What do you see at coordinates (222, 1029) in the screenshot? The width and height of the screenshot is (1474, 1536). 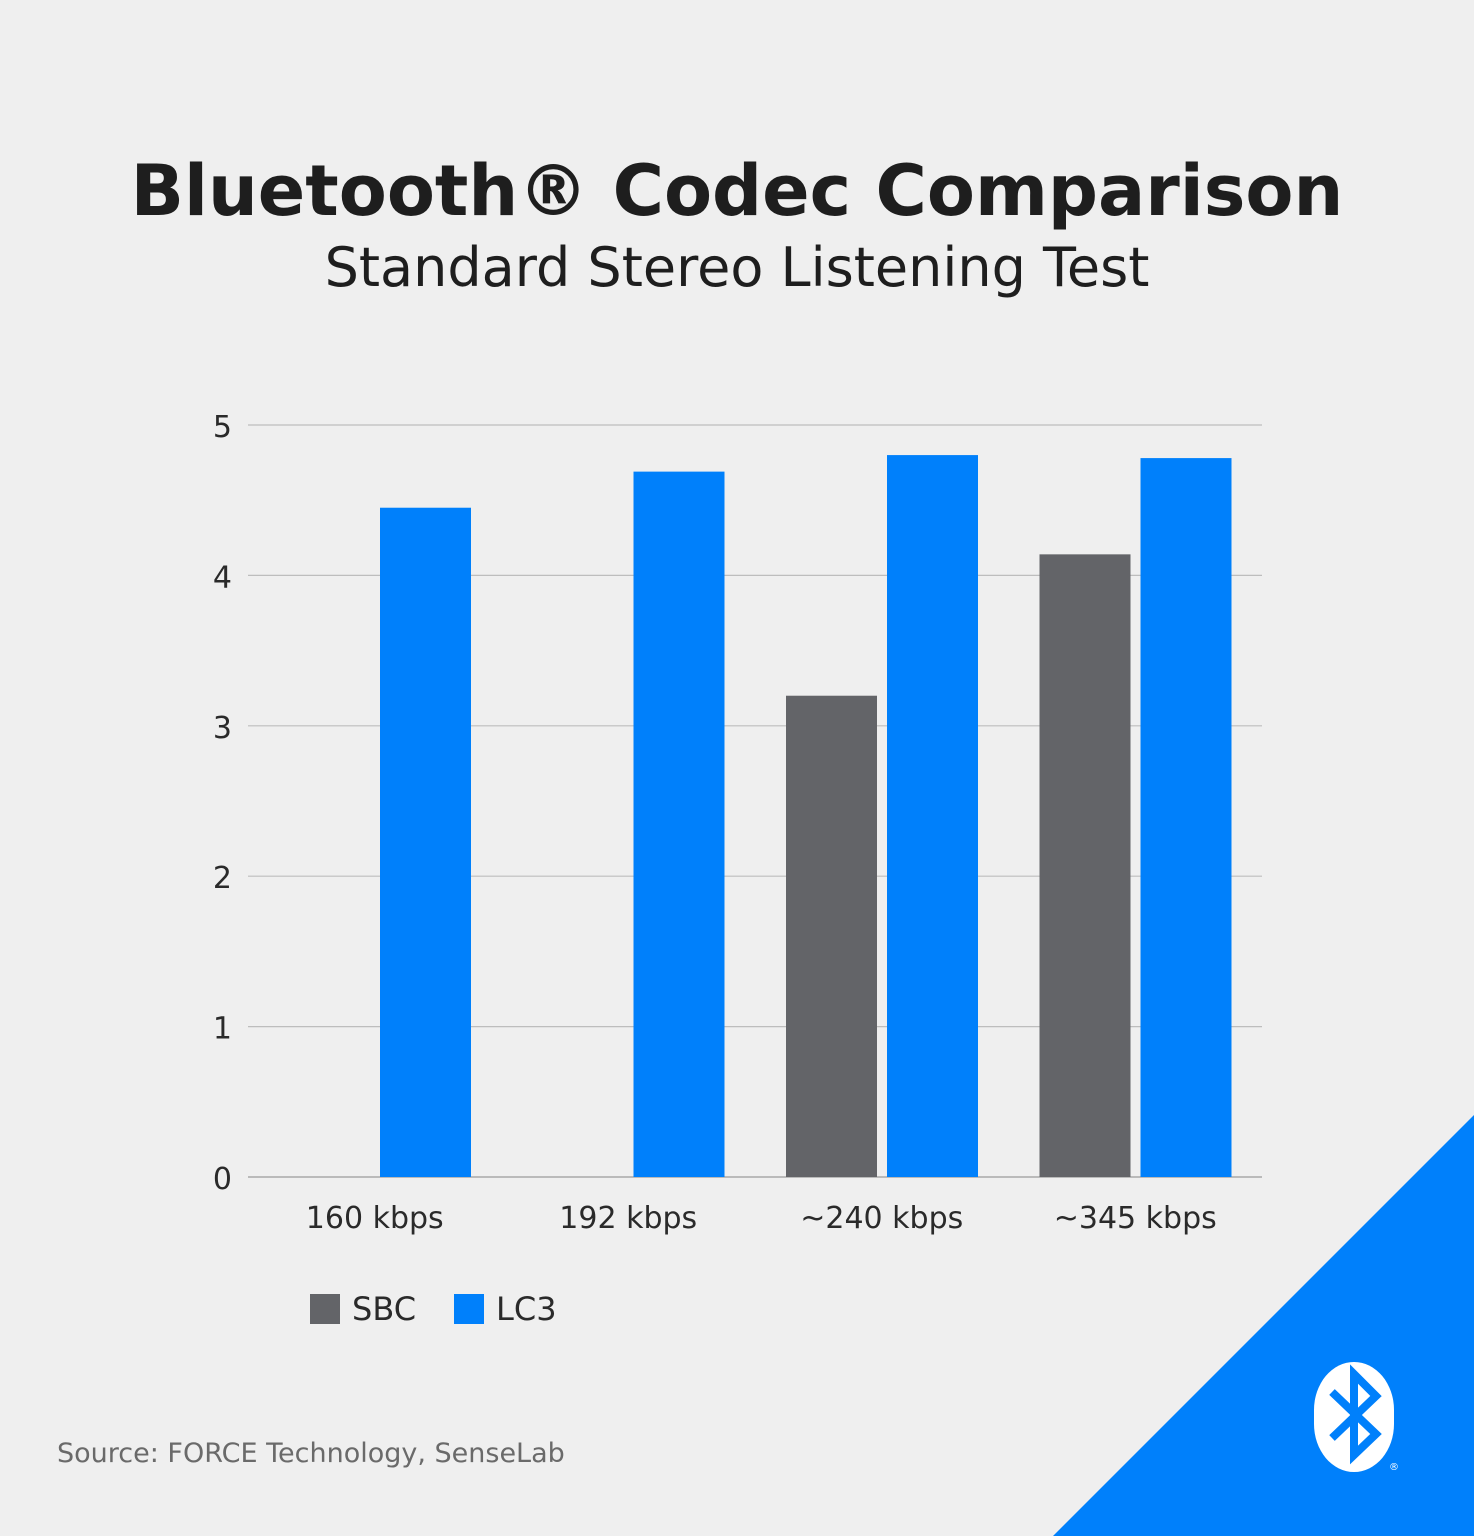 I see `y-tick-label: 1` at bounding box center [222, 1029].